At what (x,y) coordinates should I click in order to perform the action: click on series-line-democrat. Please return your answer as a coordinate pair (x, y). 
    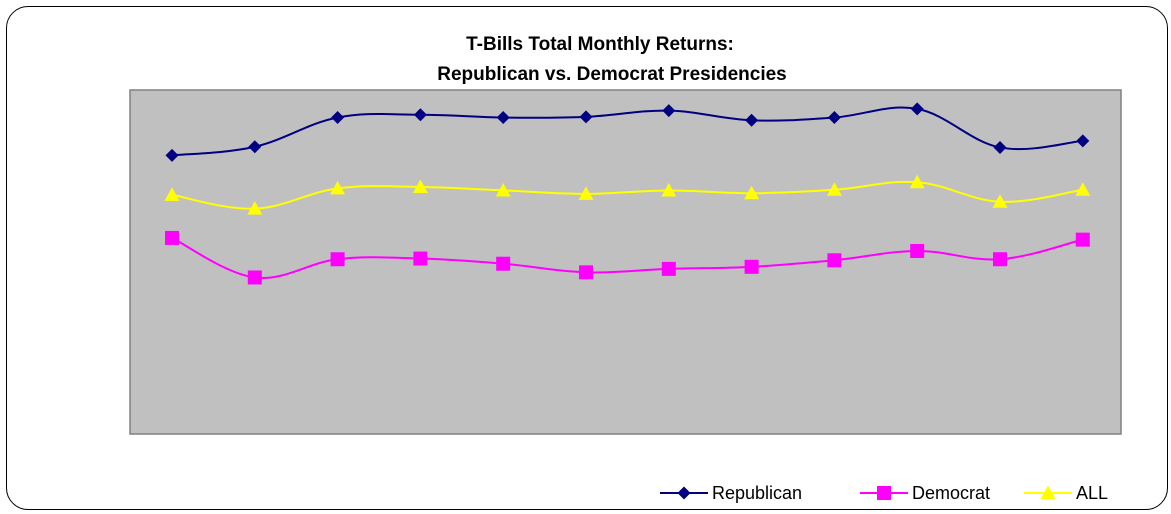
    Looking at the image, I should click on (627, 258).